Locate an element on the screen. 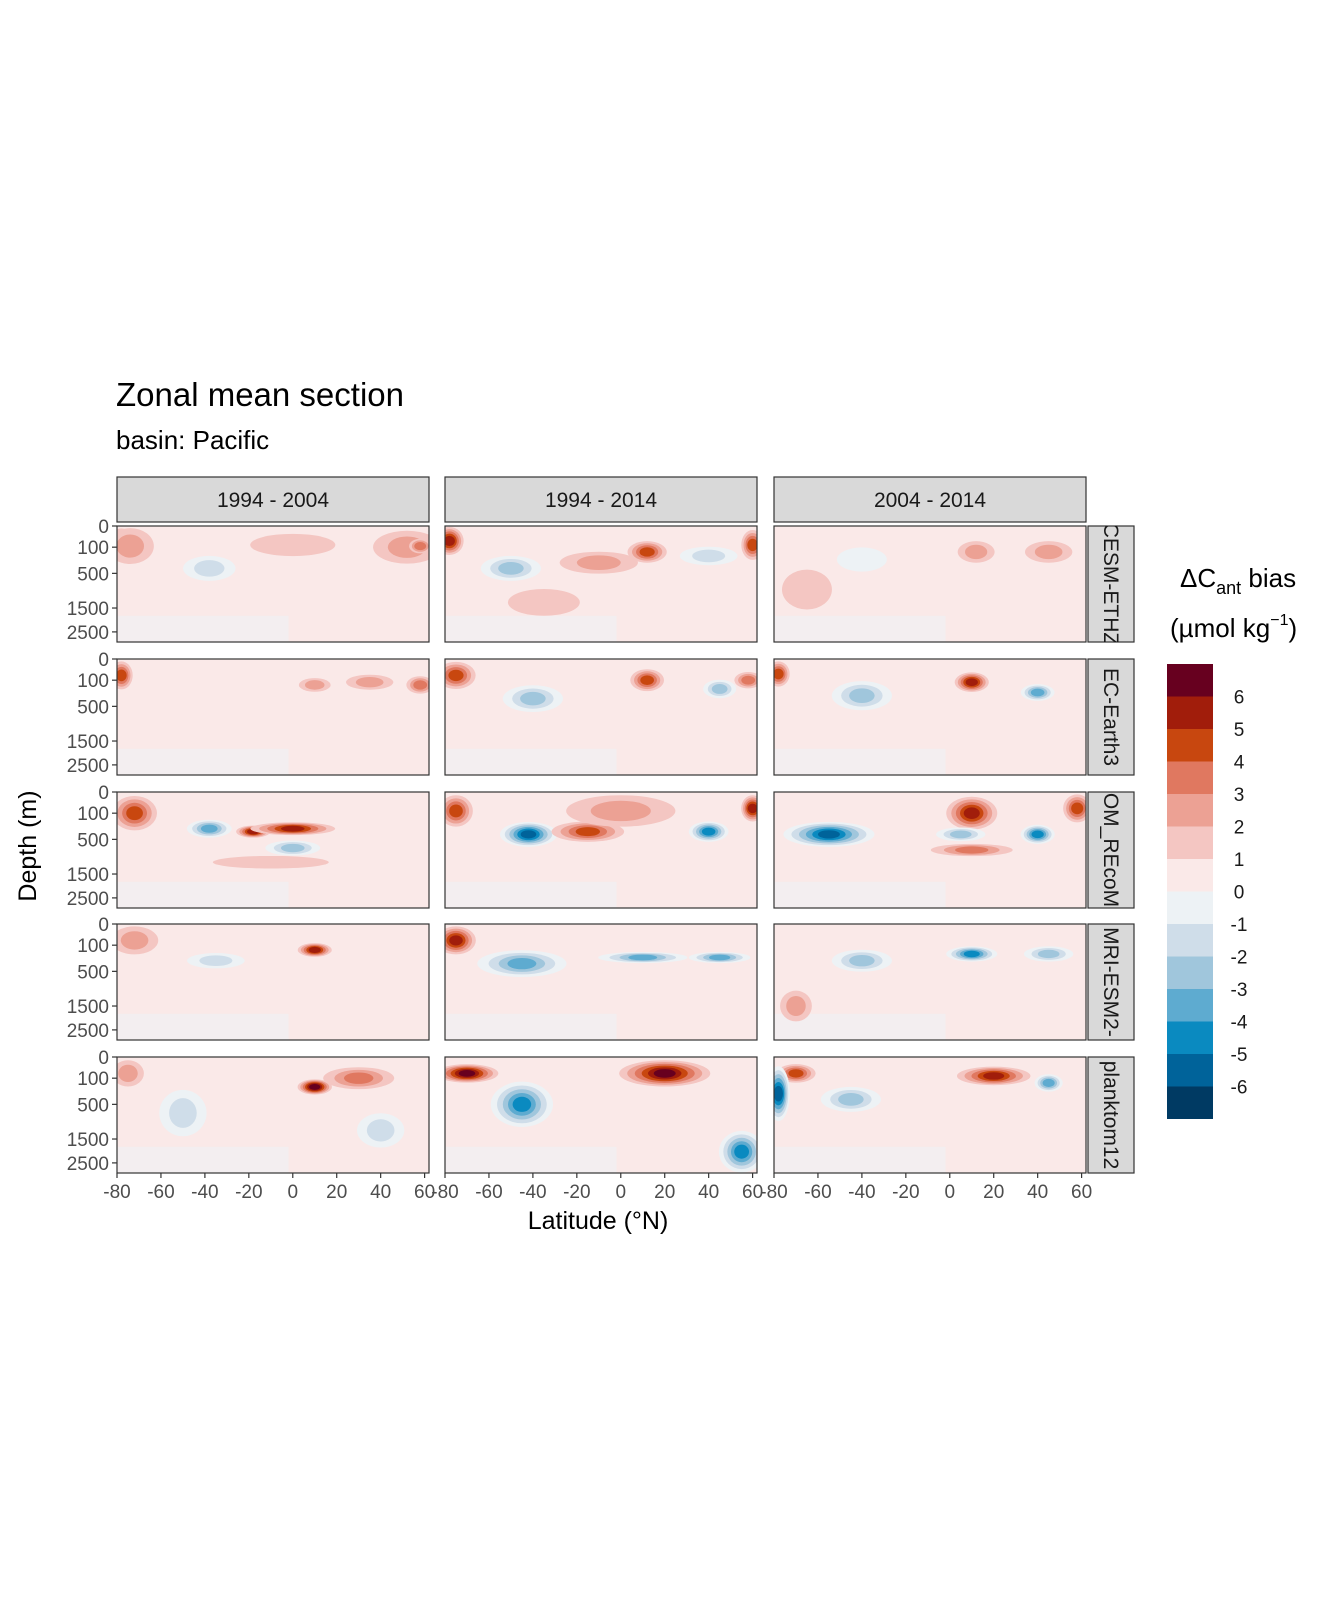 The image size is (1344, 1617). legend-label: -4 is located at coordinates (1239, 1023).